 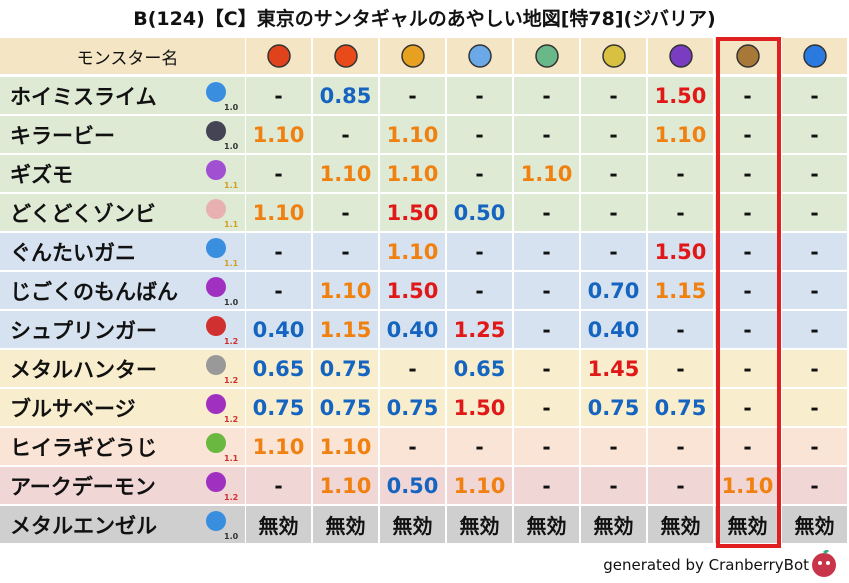 What do you see at coordinates (122, 56) in the screenshot?
I see `header-name: モンスター名` at bounding box center [122, 56].